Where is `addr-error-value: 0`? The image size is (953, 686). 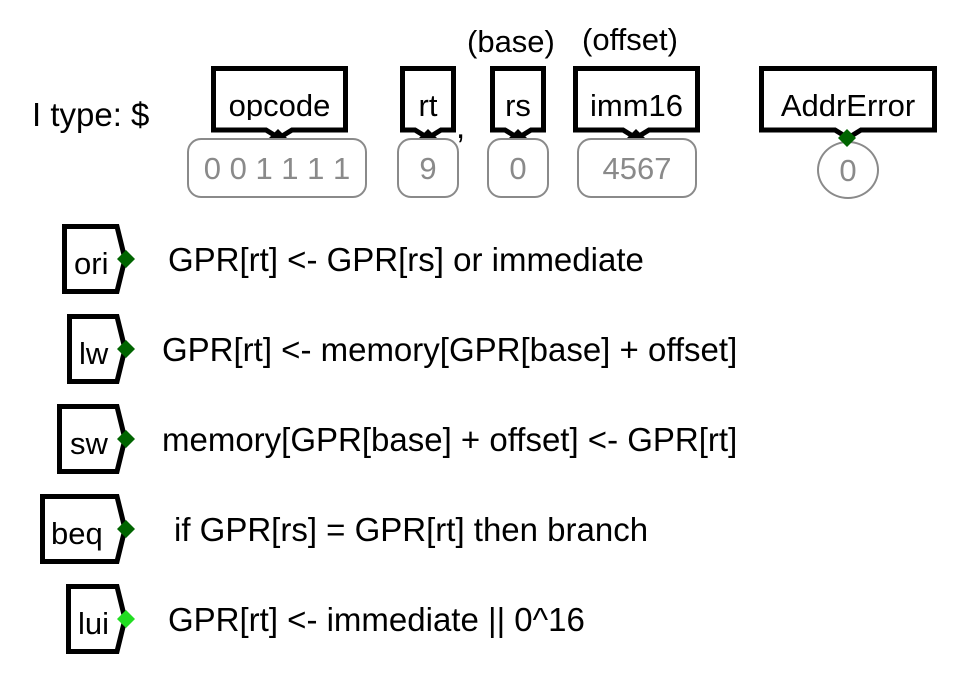
addr-error-value: 0 is located at coordinates (848, 170).